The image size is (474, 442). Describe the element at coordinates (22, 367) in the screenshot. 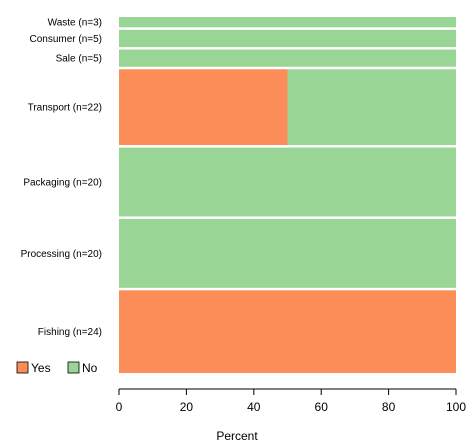

I see `legend-swatch-yes` at that location.